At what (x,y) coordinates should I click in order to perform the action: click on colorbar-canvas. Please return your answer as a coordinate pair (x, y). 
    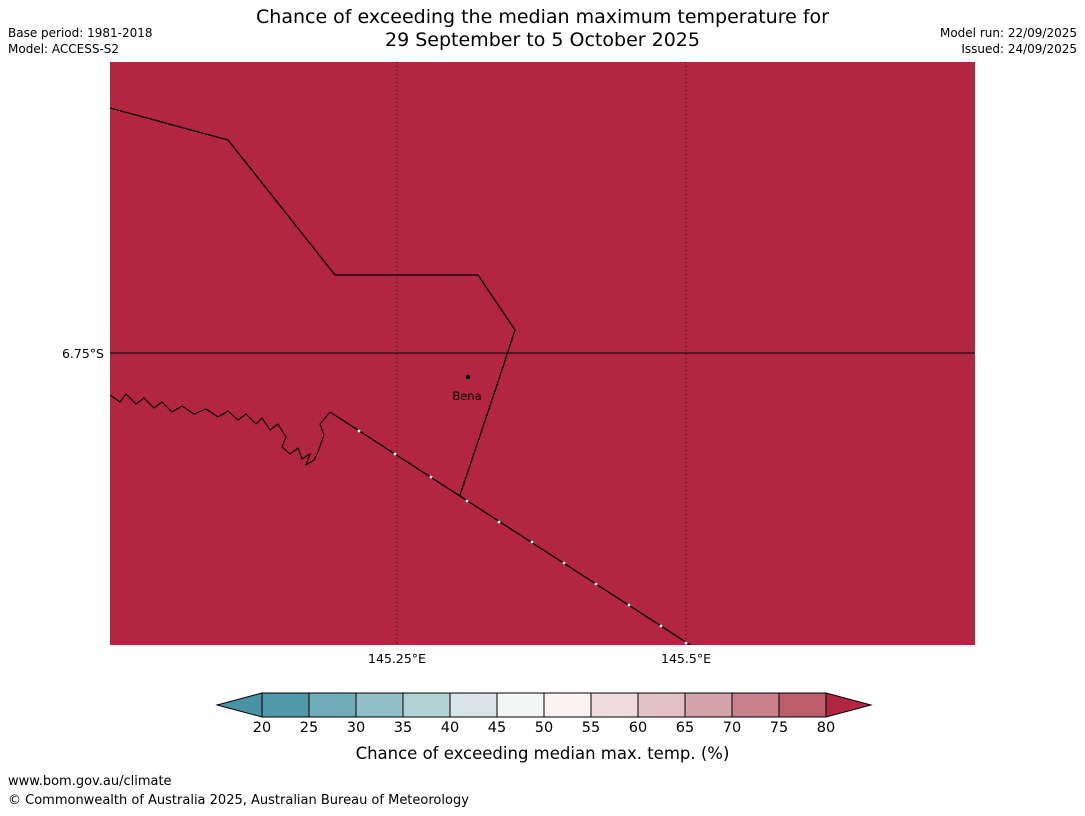
    Looking at the image, I should click on (544, 705).